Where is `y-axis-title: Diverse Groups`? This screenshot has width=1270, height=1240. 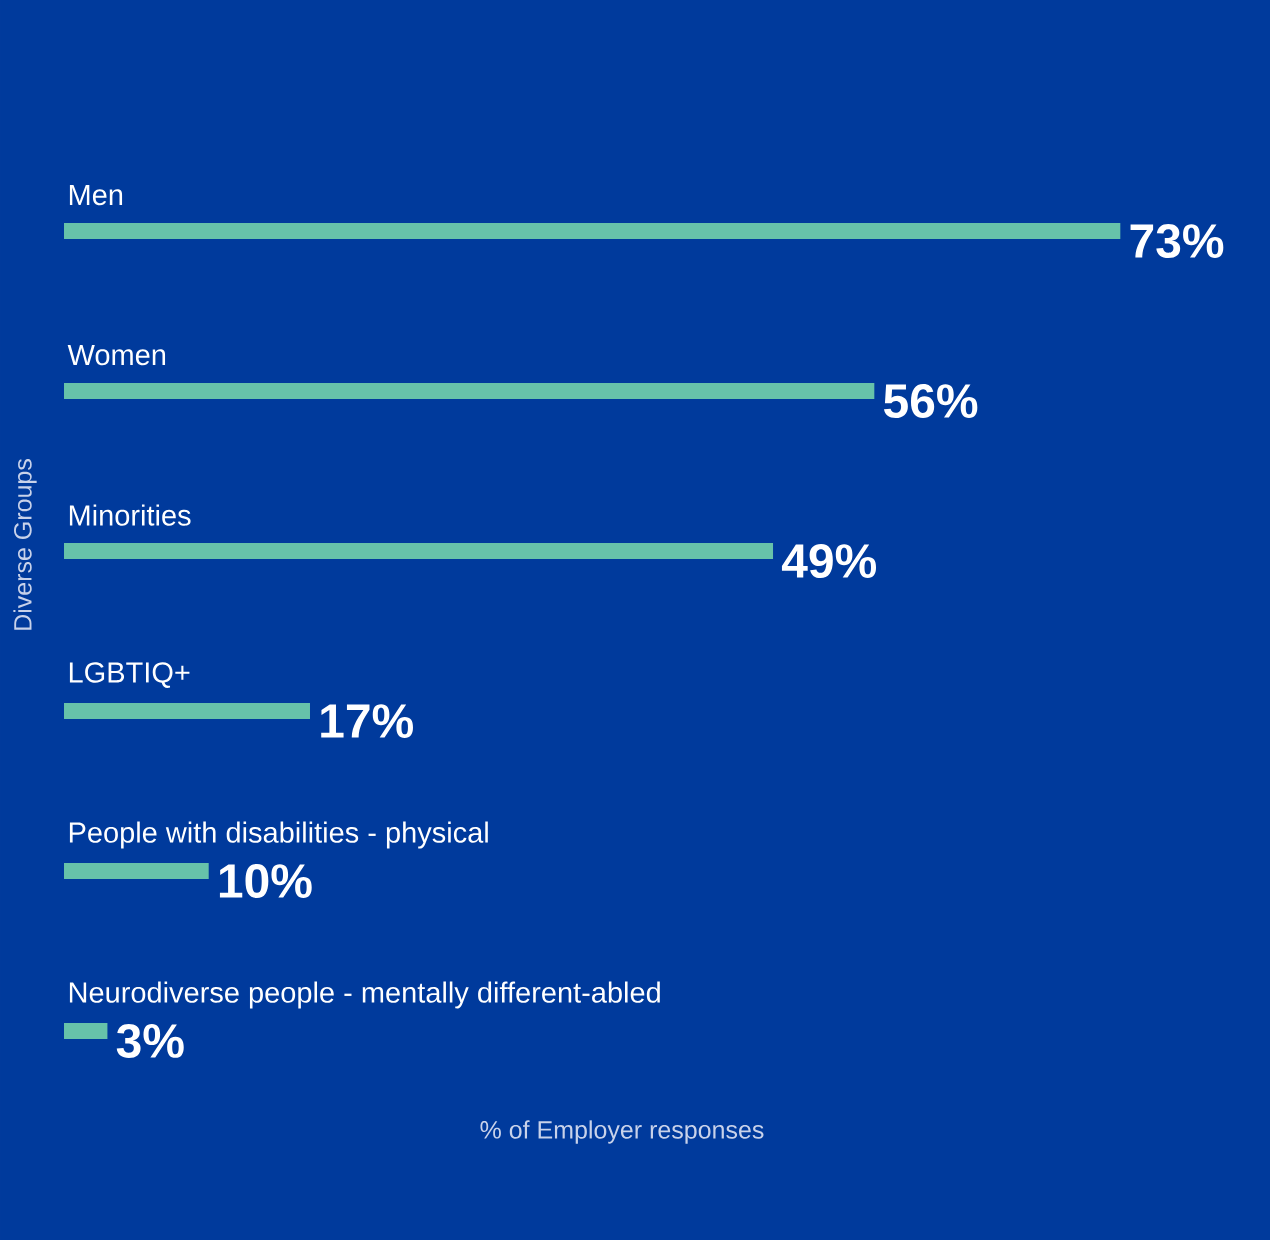 y-axis-title: Diverse Groups is located at coordinates (25, 544).